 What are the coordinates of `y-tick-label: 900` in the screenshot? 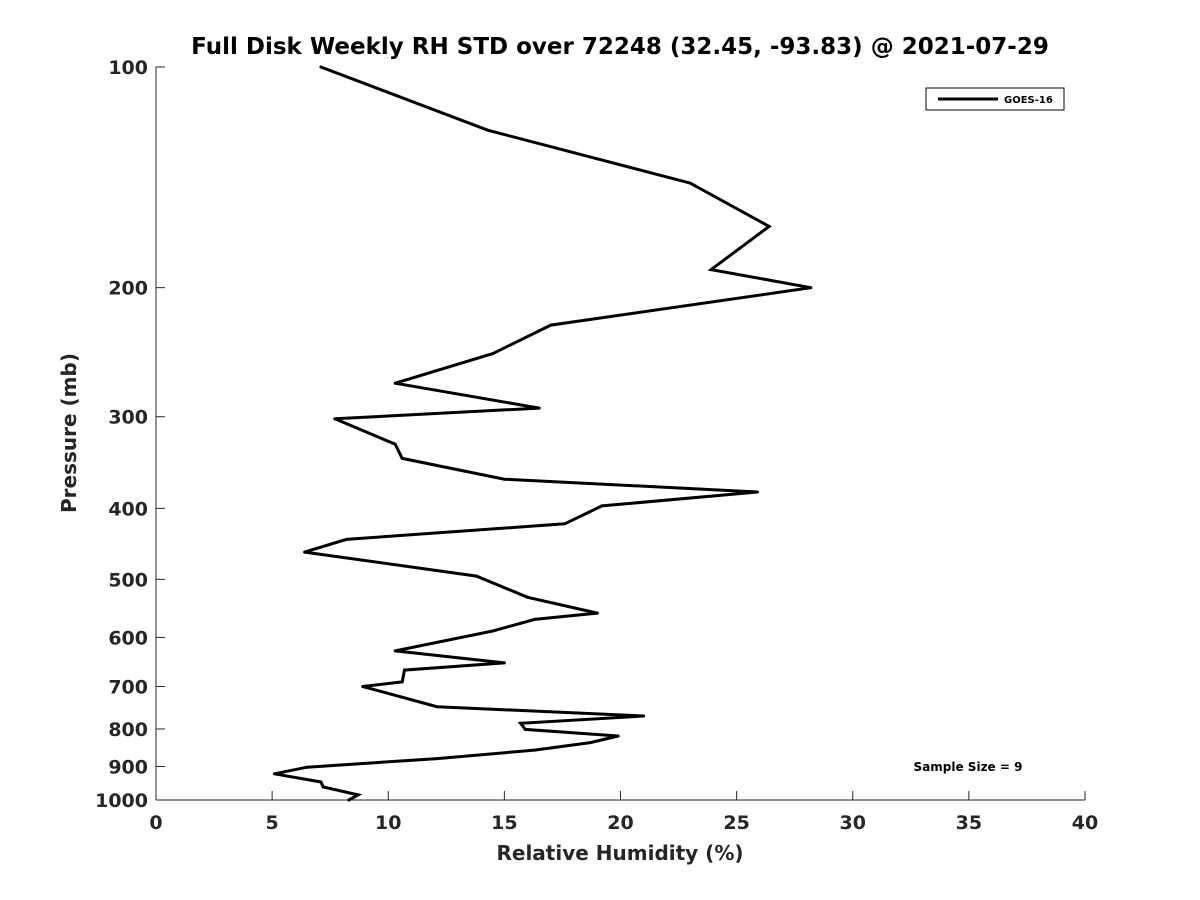 It's located at (128, 767).